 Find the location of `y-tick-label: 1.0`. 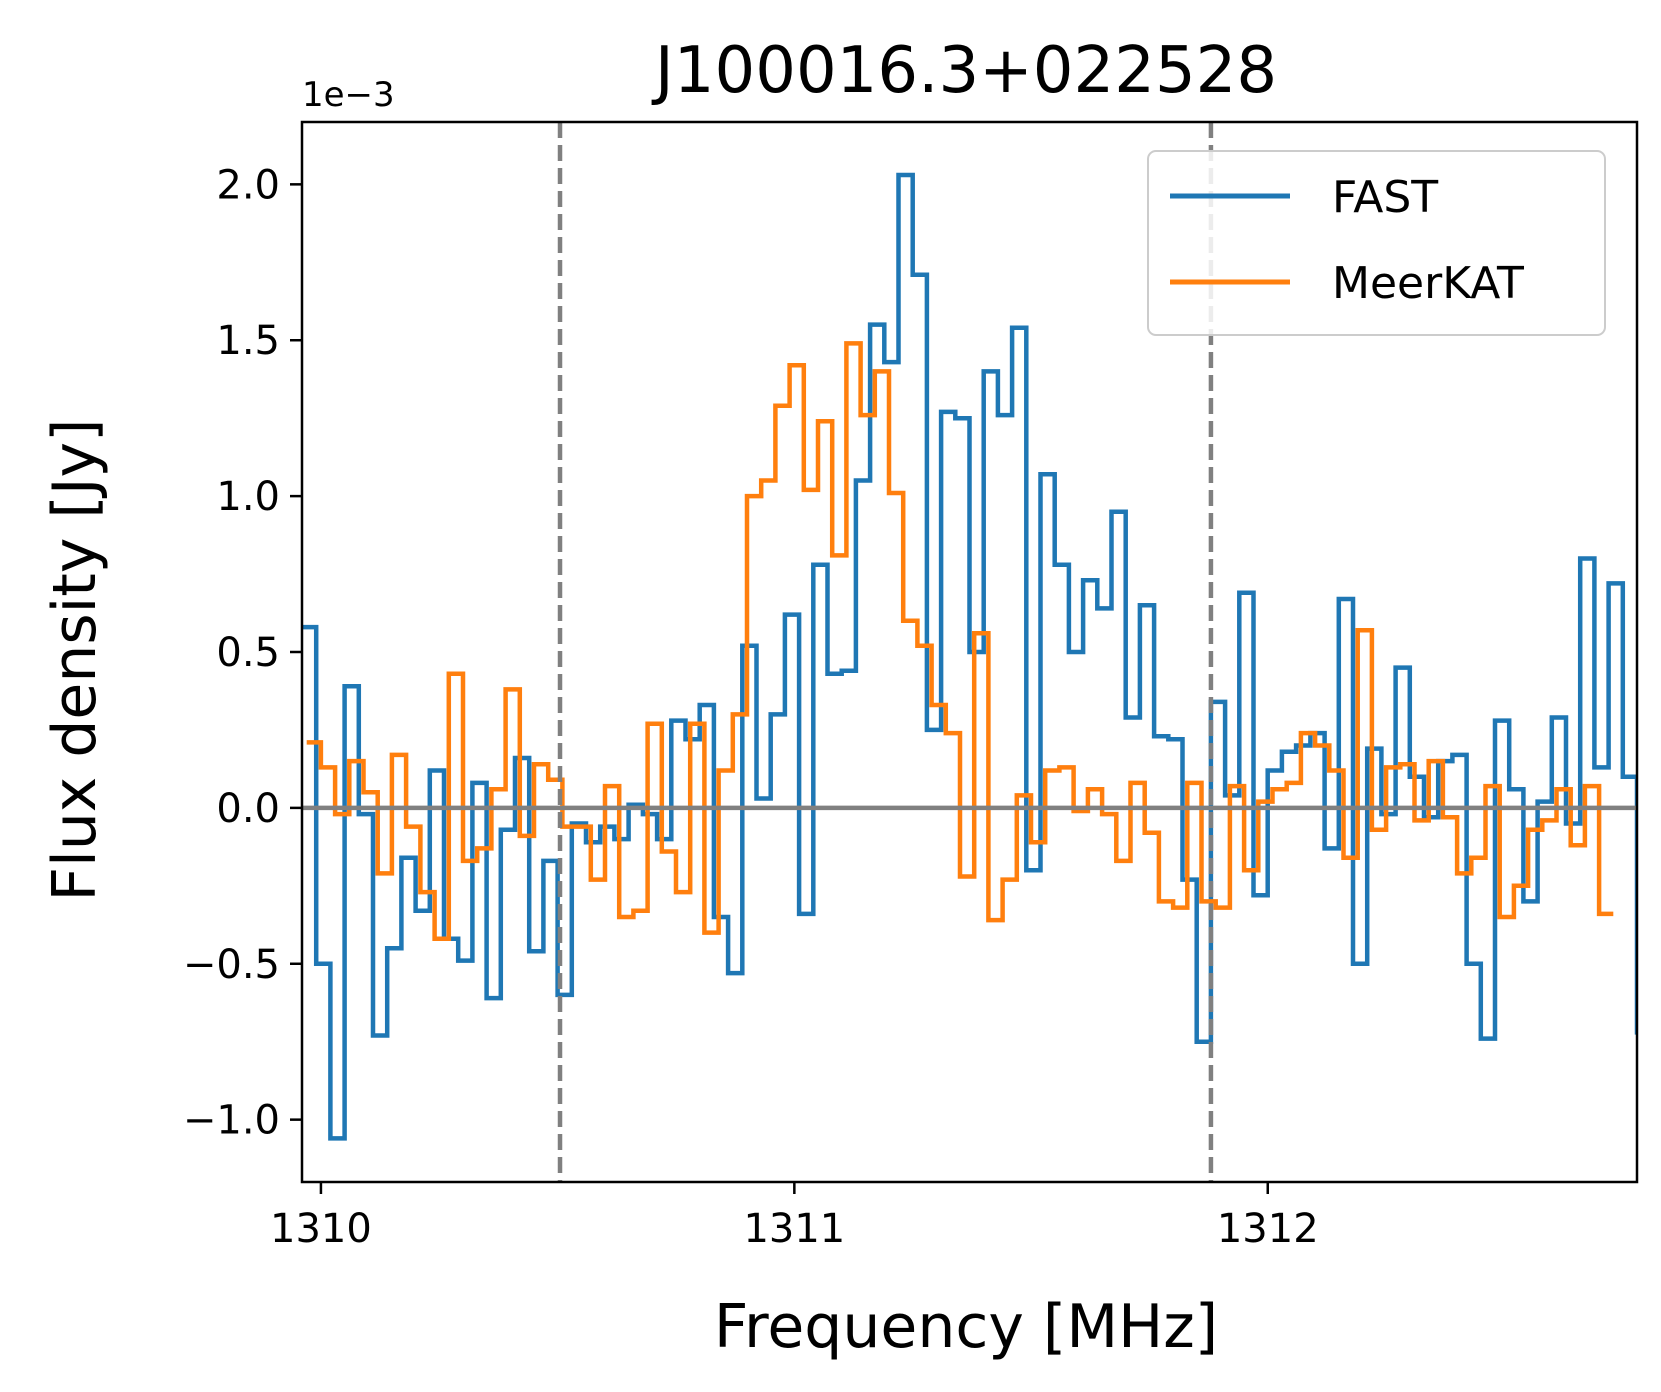

y-tick-label: 1.0 is located at coordinates (248, 497).